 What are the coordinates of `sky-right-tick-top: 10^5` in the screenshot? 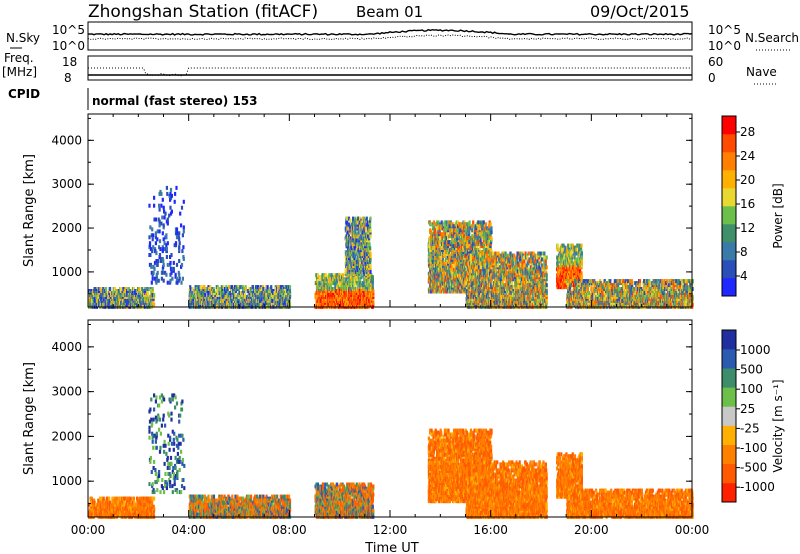 It's located at (724, 30).